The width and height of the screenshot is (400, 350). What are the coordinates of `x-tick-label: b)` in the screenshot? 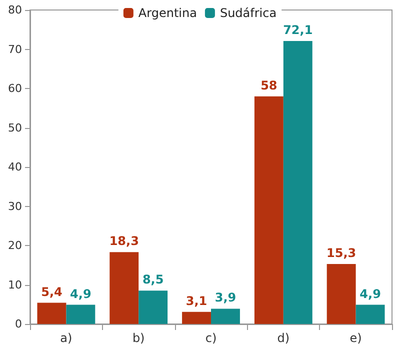 It's located at (138, 338).